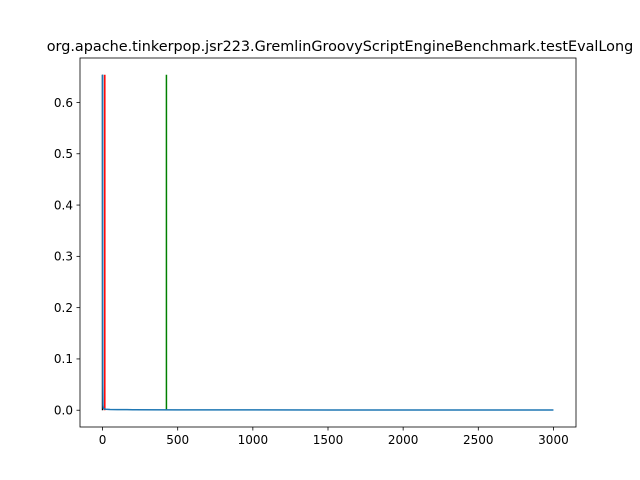 The height and width of the screenshot is (480, 640). Describe the element at coordinates (328, 440) in the screenshot. I see `x-tick-label: 1500` at that location.